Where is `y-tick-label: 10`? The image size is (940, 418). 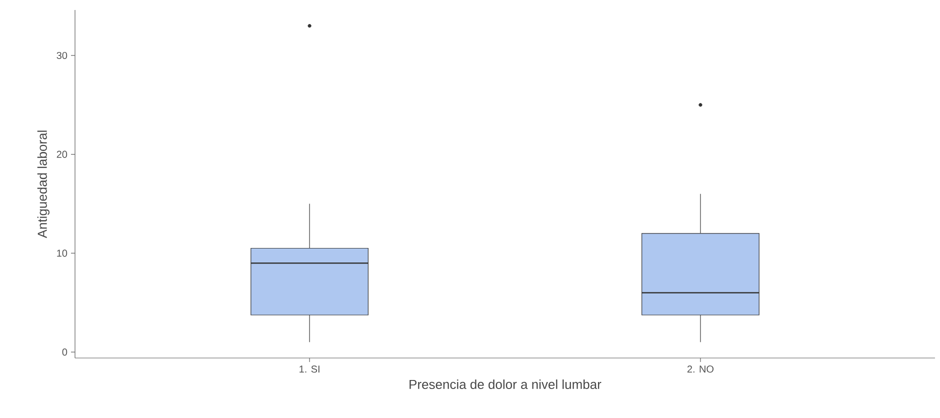 y-tick-label: 10 is located at coordinates (62, 253).